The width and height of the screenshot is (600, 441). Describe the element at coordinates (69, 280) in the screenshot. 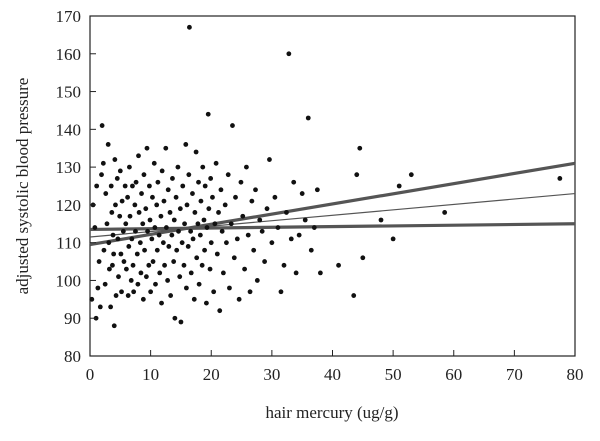

I see `y-tick-label: 100` at that location.